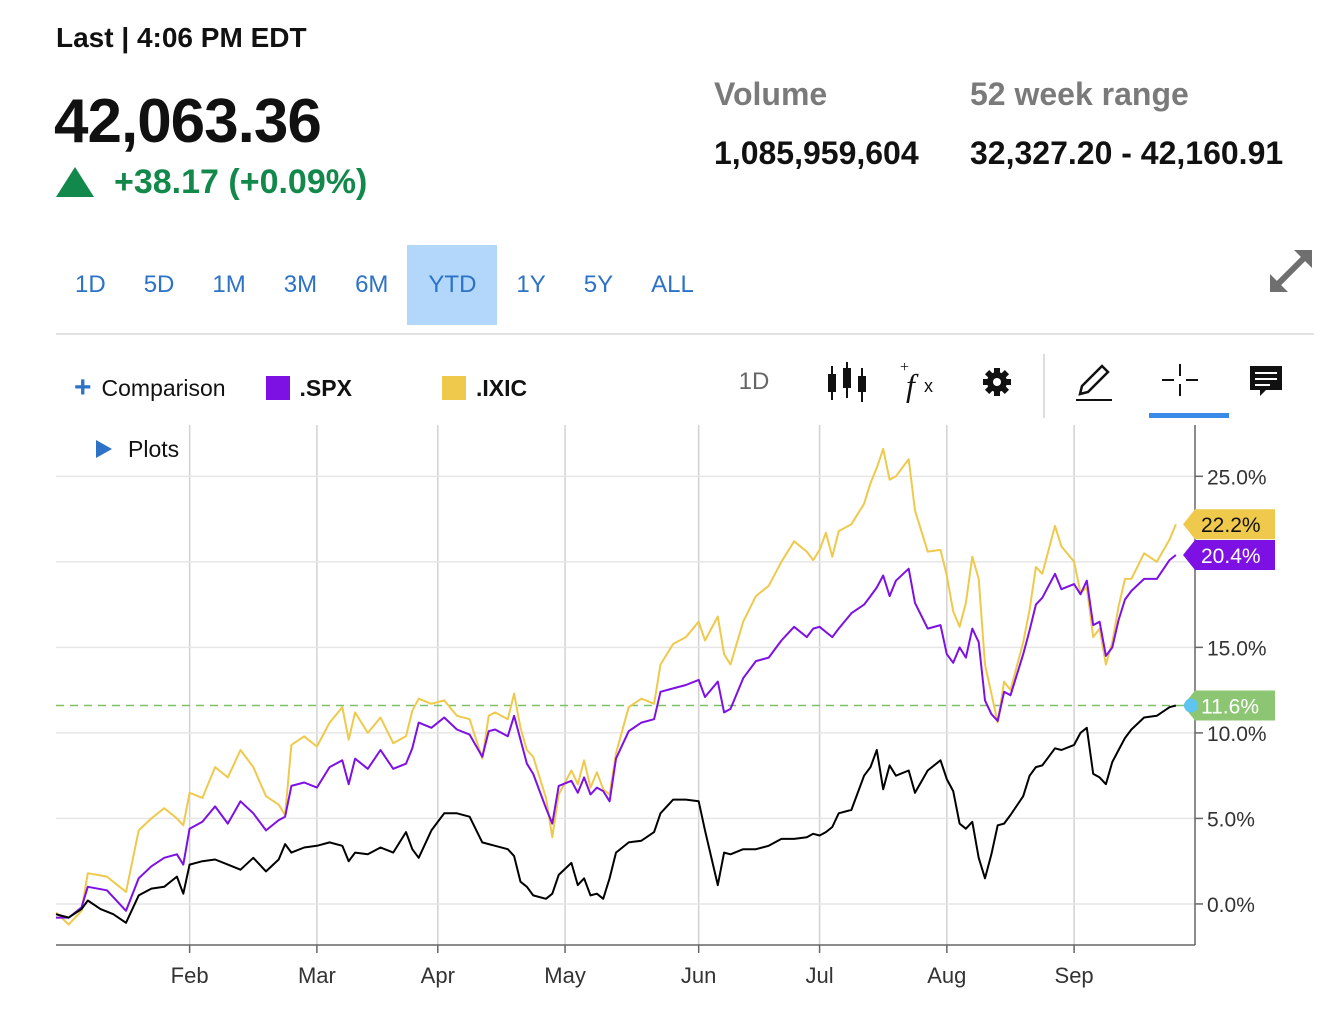 The image size is (1344, 1010). I want to click on chart-x-ticks: Feb Mar Apr May Jun Jul Aug Sep, so click(632, 966).